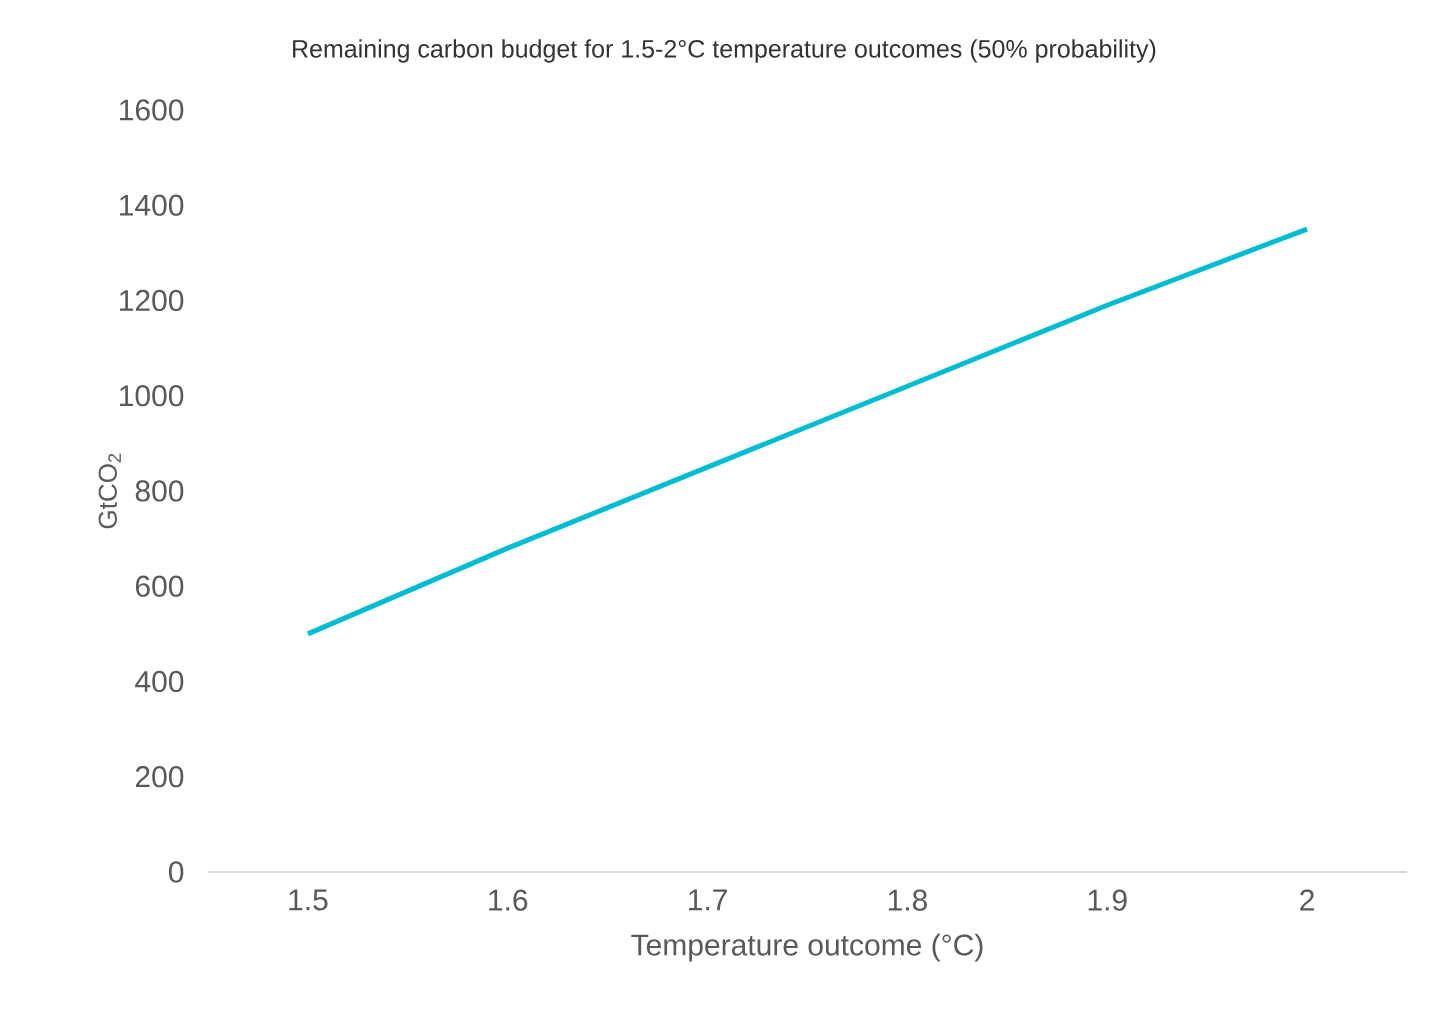  I want to click on y-tick-label: 200, so click(159, 777).